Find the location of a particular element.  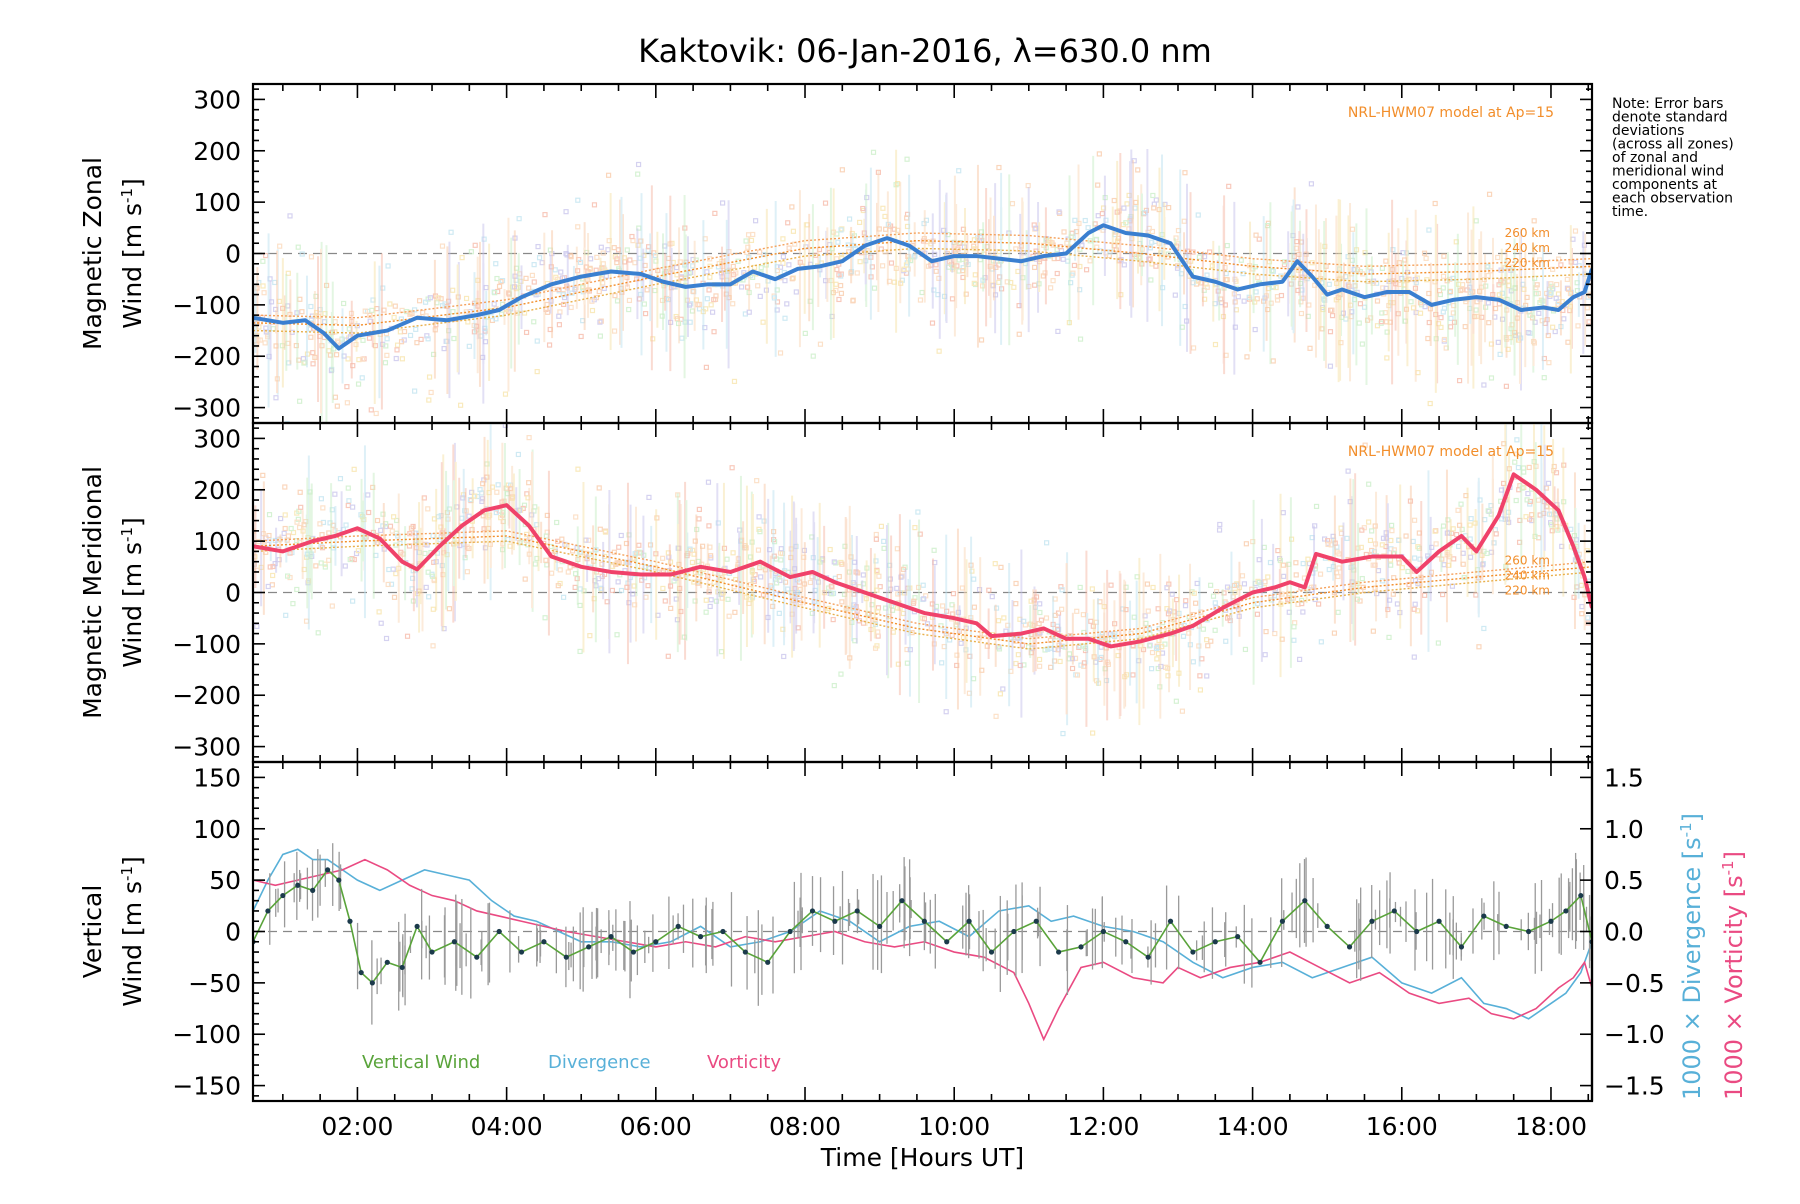

x-tick-label: 12:00 is located at coordinates (1103, 1126).